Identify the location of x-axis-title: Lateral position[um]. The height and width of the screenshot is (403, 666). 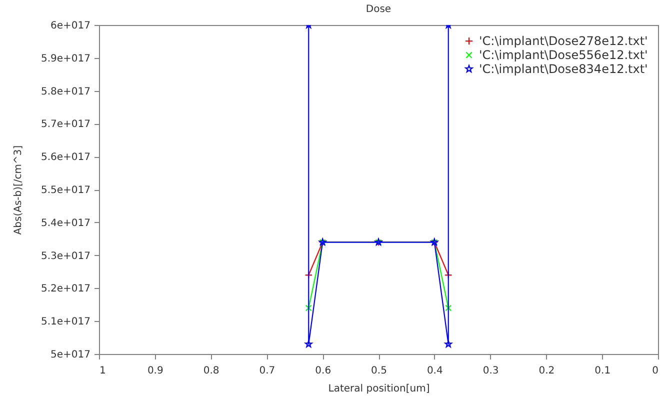
(379, 389).